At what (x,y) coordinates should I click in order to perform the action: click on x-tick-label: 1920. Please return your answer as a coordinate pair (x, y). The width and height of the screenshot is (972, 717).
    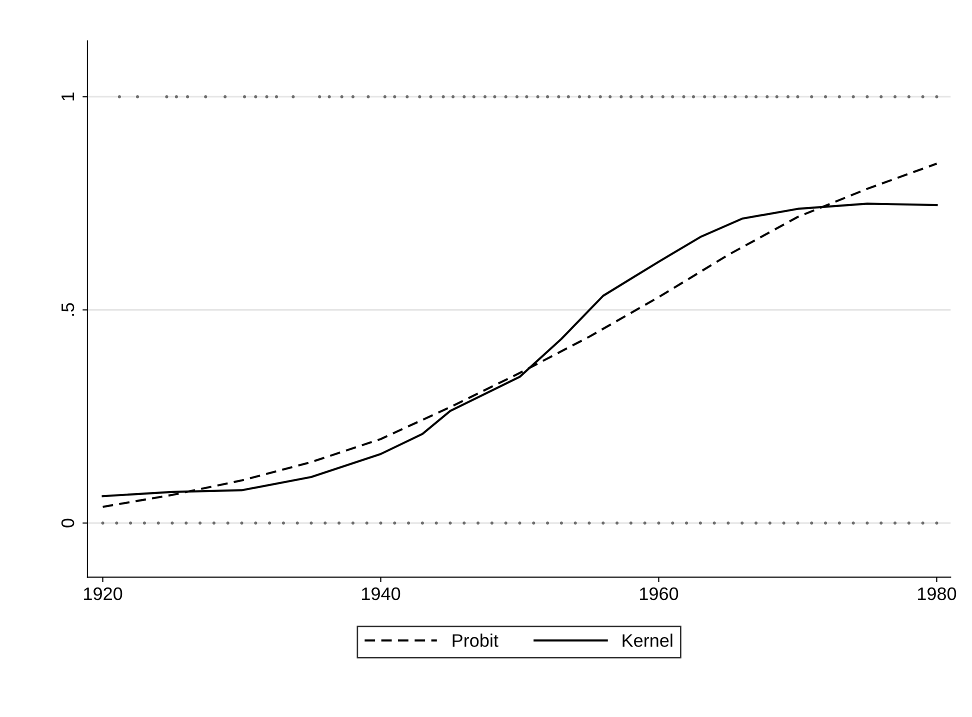
    Looking at the image, I should click on (103, 593).